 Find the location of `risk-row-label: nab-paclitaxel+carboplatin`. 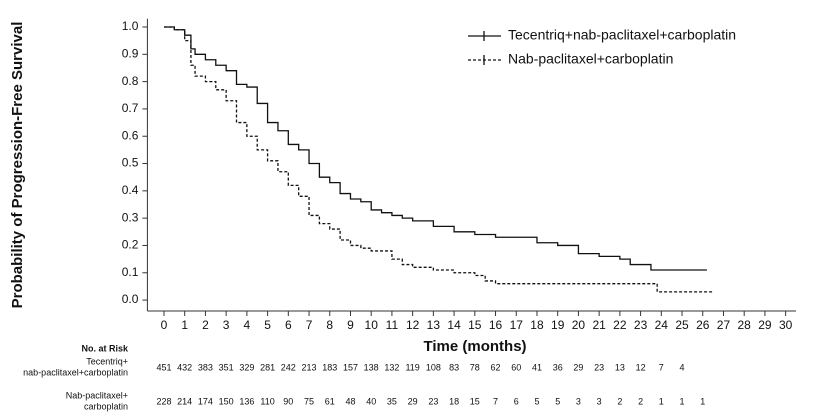

risk-row-label: nab-paclitaxel+carboplatin is located at coordinates (75, 372).